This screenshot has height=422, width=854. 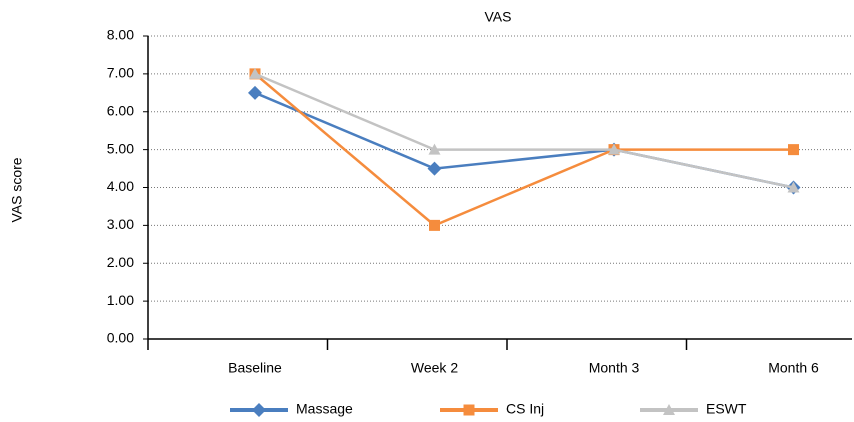 What do you see at coordinates (120, 73) in the screenshot?
I see `y-tick-label: 7.00` at bounding box center [120, 73].